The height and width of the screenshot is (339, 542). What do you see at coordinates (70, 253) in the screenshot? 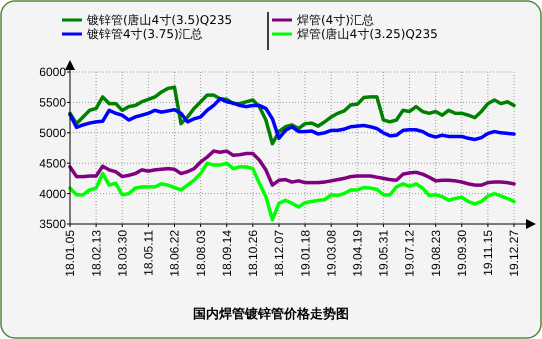
I see `x-tick-label: 18.01.05` at bounding box center [70, 253].